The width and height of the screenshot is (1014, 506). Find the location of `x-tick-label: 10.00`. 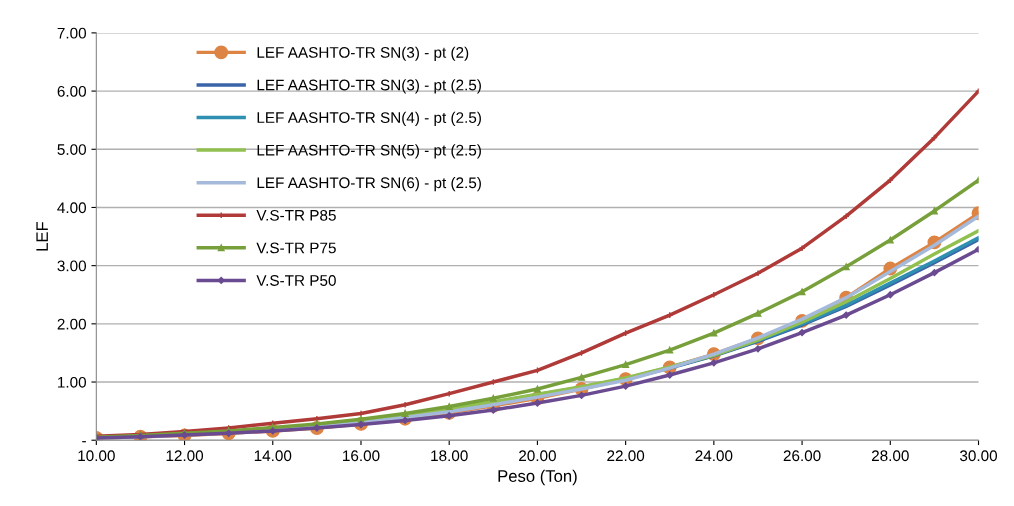

x-tick-label: 10.00 is located at coordinates (96, 456).